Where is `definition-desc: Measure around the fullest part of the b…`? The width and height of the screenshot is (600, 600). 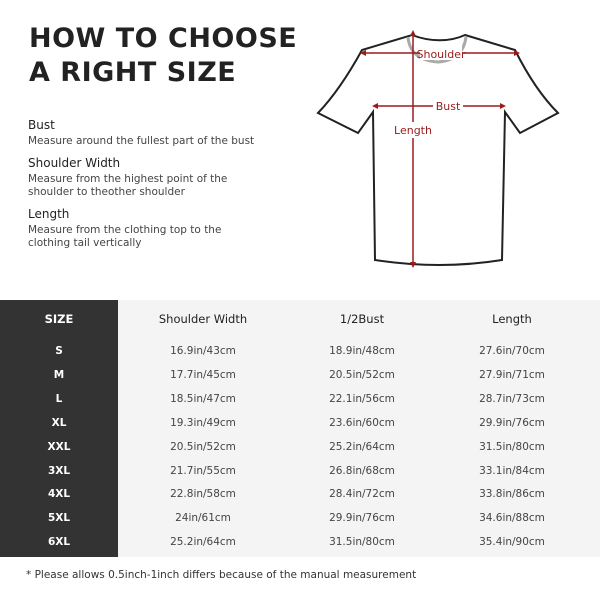
definition-desc: Measure around the fullest part of the b… is located at coordinates (141, 141).